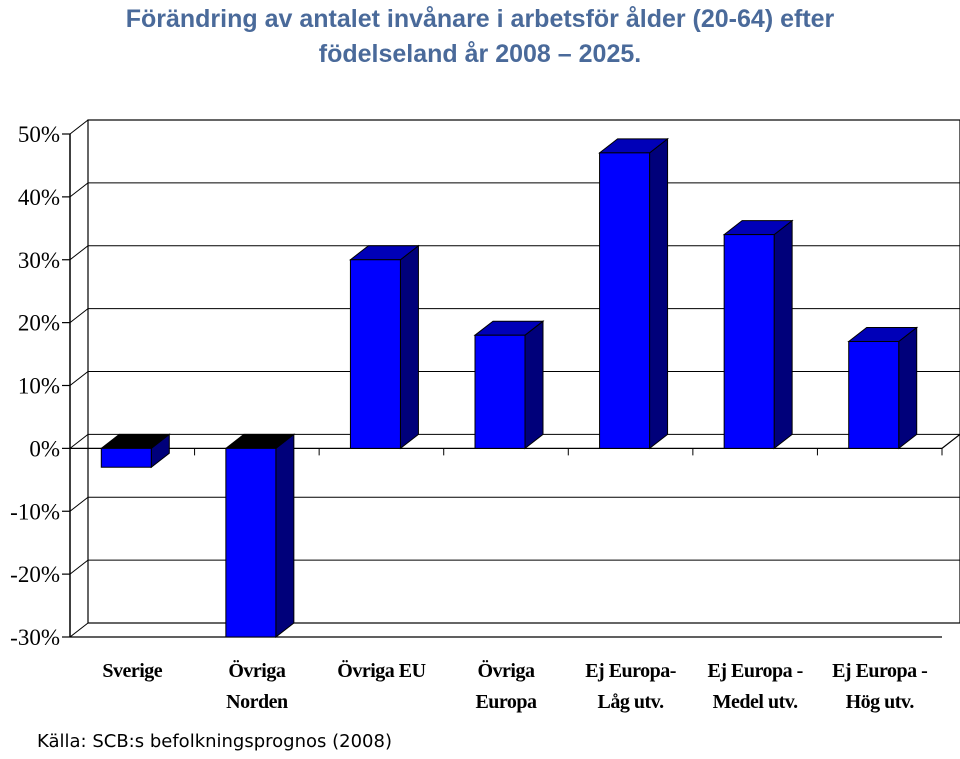  What do you see at coordinates (755, 686) in the screenshot?
I see `category-label: Ej Europa -Medel utv.` at bounding box center [755, 686].